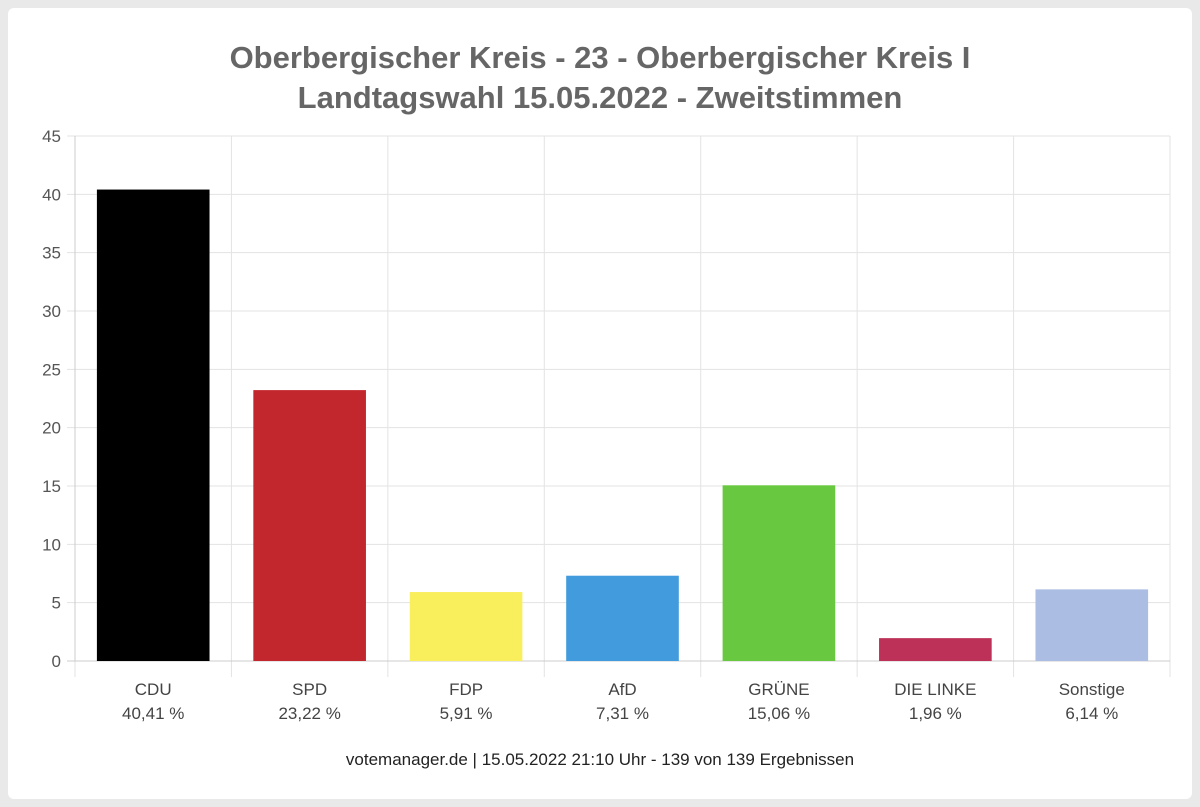  I want to click on y-tick-label: 20, so click(51, 428).